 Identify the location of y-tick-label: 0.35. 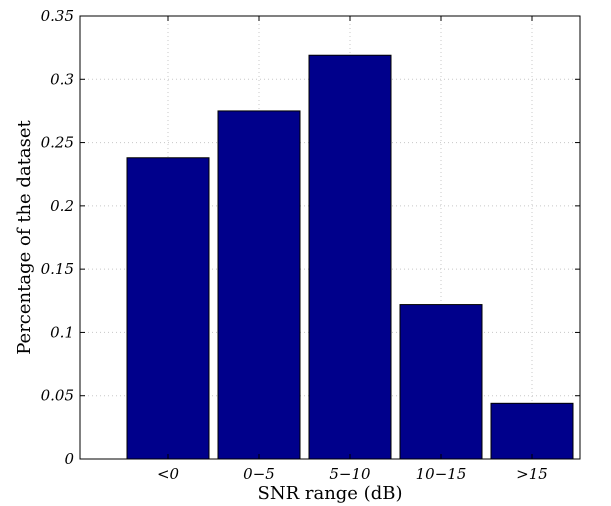
(57, 16).